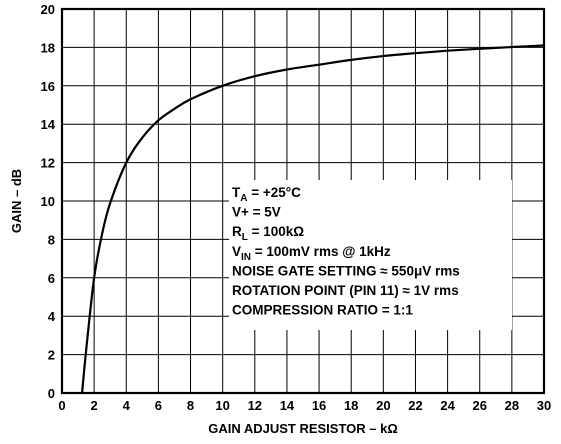 The width and height of the screenshot is (561, 444). I want to click on annotation-subscript: L, so click(245, 237).